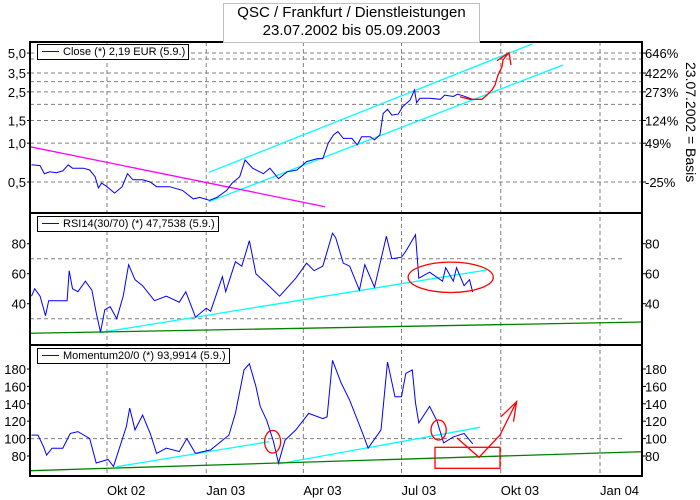  What do you see at coordinates (225, 490) in the screenshot?
I see `x-tick-label: Jan 03` at bounding box center [225, 490].